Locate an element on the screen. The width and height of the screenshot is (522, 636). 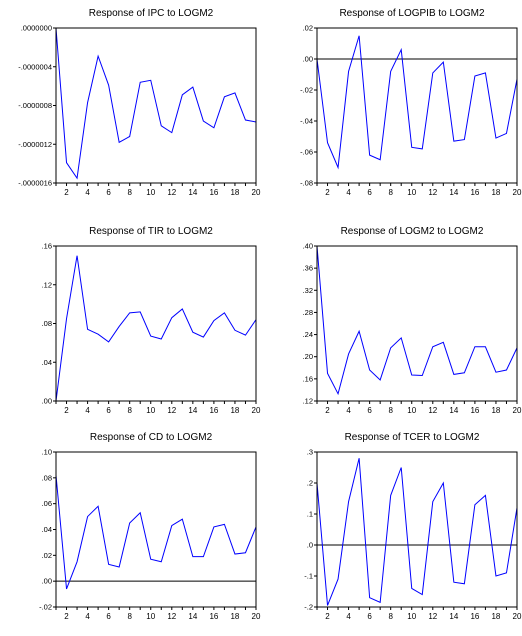
y-tick-label: -.08 is located at coordinates (306, 183).